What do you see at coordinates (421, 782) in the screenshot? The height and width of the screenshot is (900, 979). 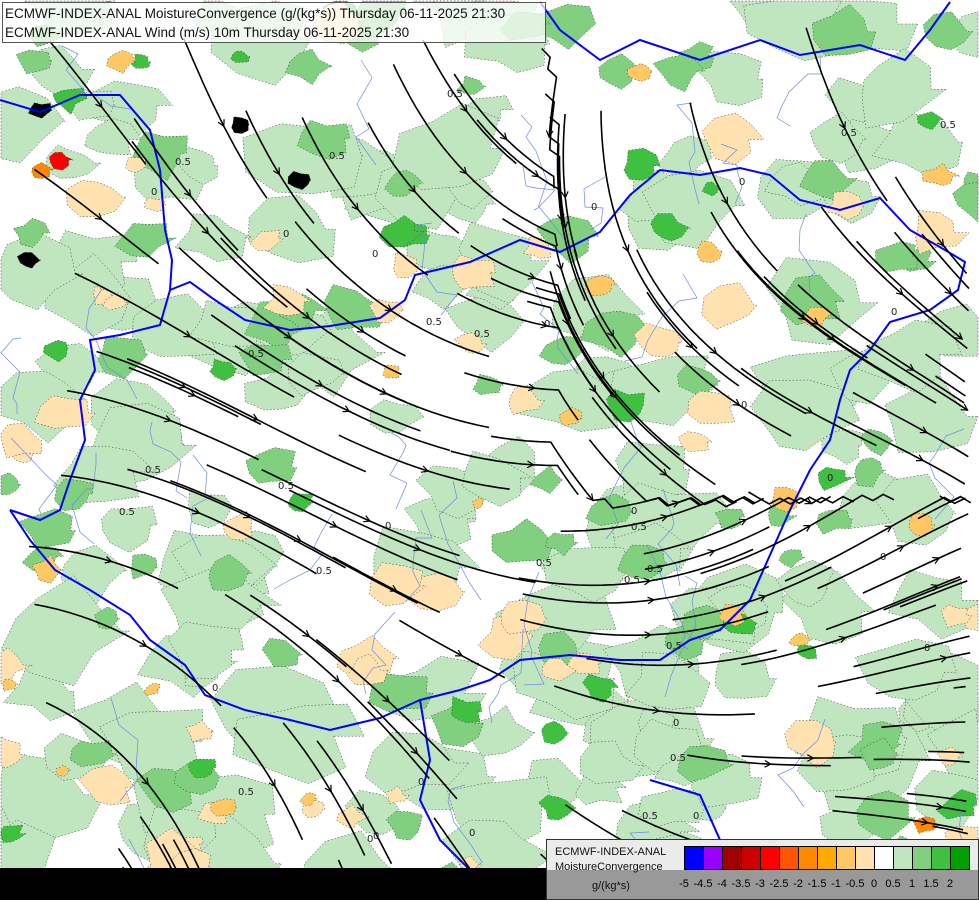 I see `contour-label: 0` at bounding box center [421, 782].